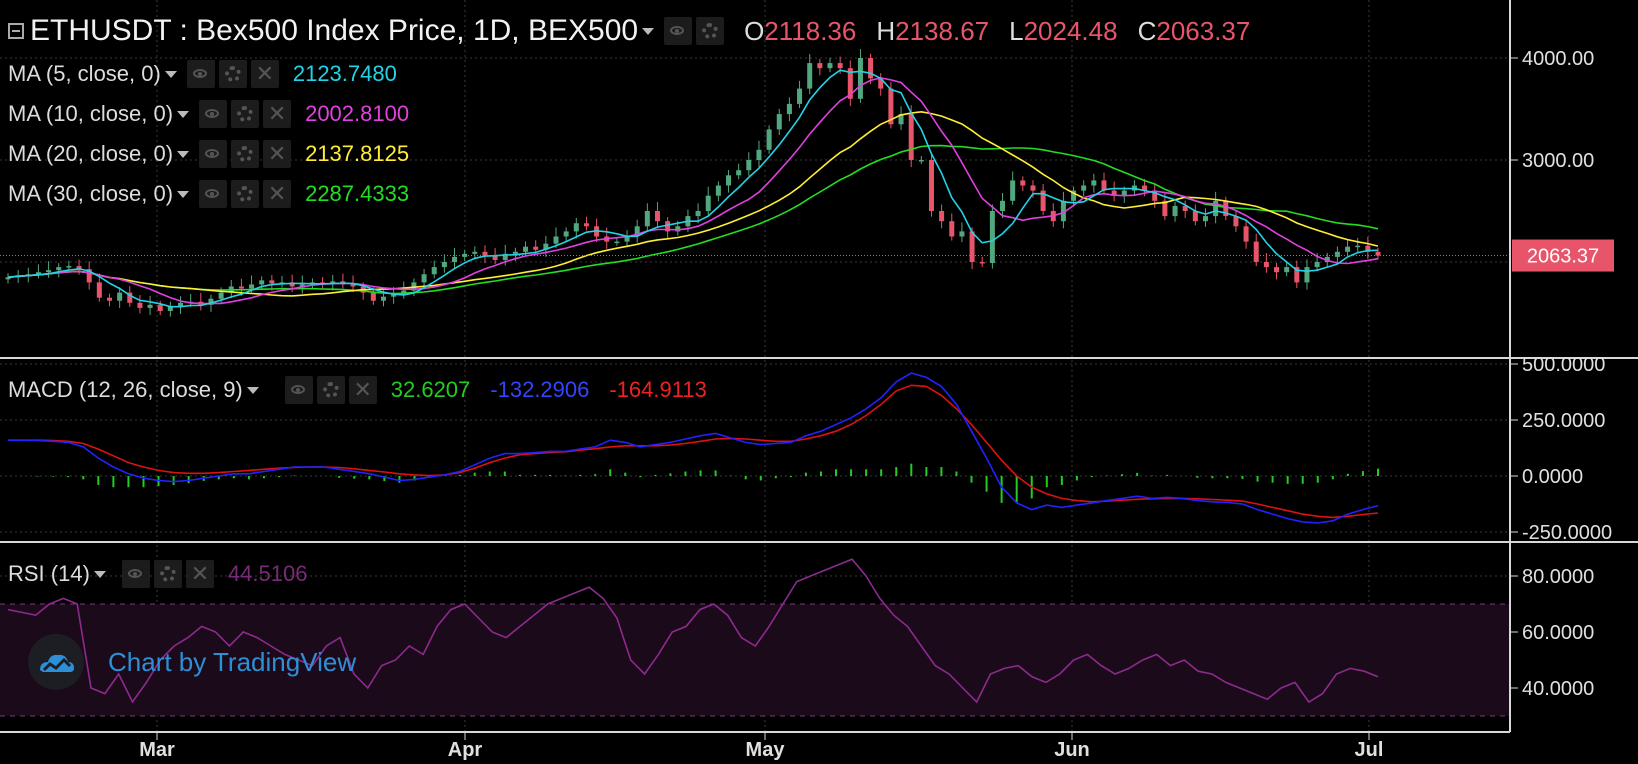  What do you see at coordinates (334, 30) in the screenshot?
I see `symbol-title: ETHUSDT : Bex500 Index Price, 1D, BEX500` at bounding box center [334, 30].